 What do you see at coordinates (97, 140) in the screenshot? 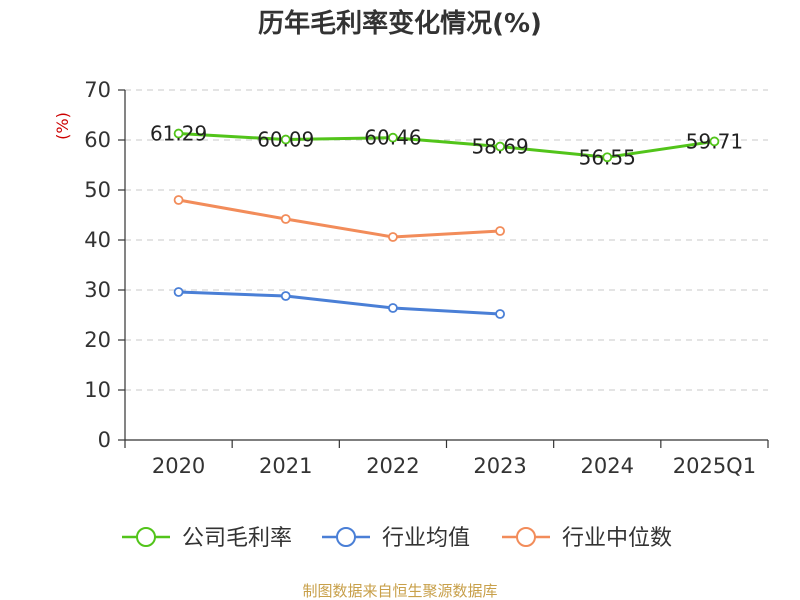
I see `y-tick-label: 60` at bounding box center [97, 140].